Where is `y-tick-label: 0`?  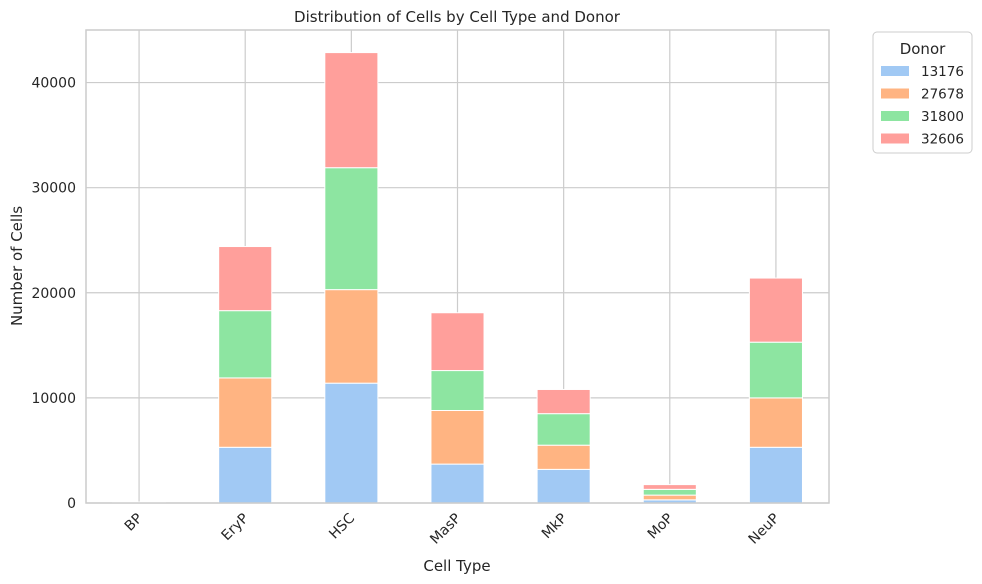 y-tick-label: 0 is located at coordinates (71, 504).